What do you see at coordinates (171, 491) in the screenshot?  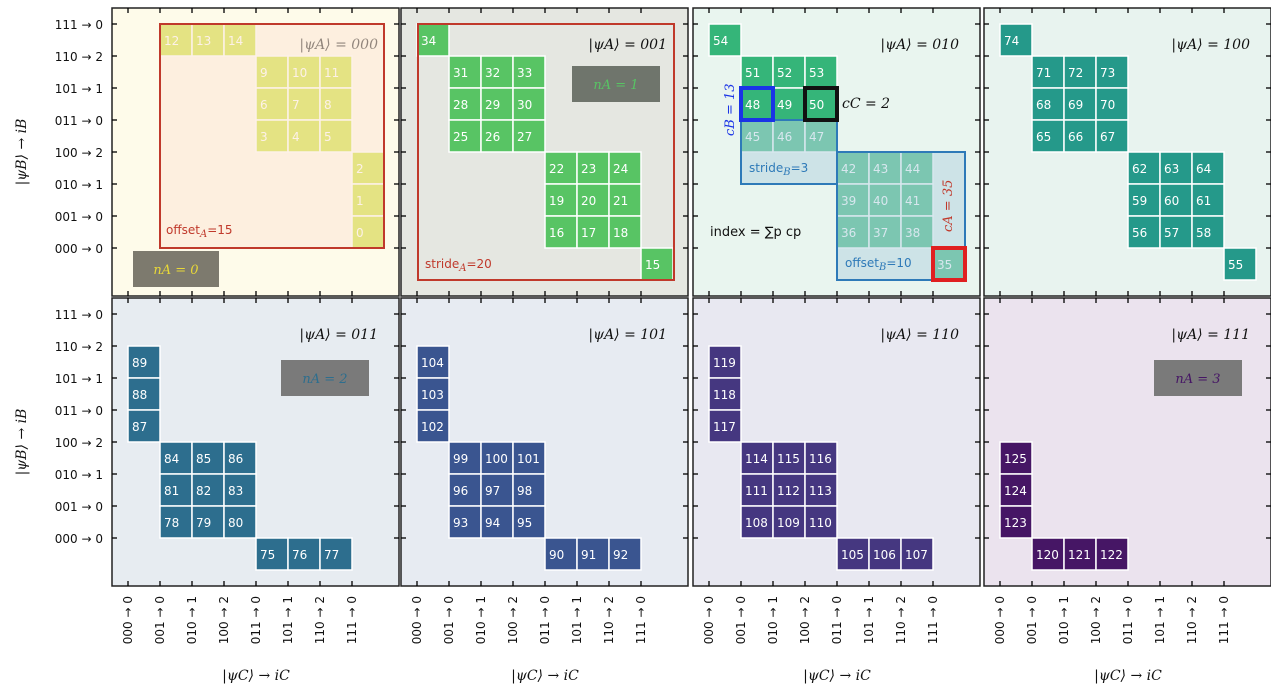 I see `matrix-cell-value: 81` at bounding box center [171, 491].